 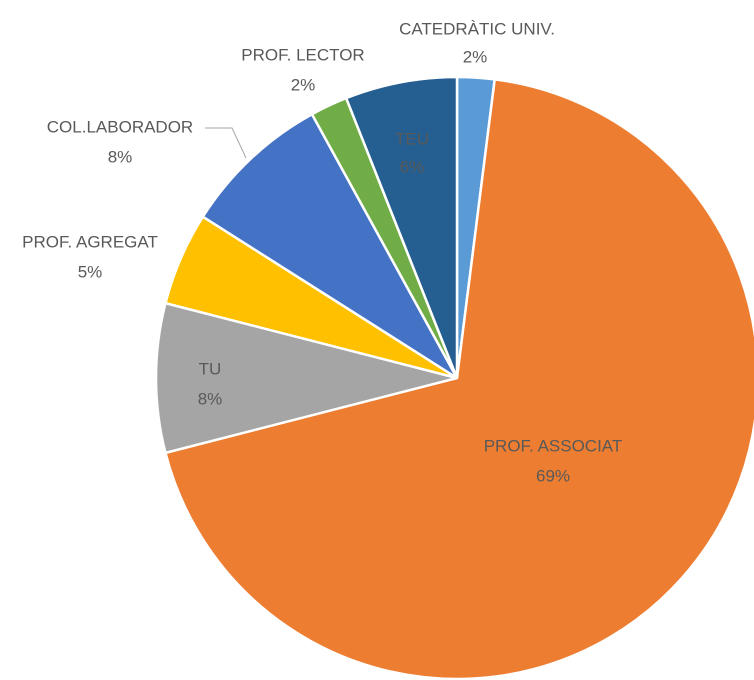 I want to click on leader-line, so click(x=226, y=143).